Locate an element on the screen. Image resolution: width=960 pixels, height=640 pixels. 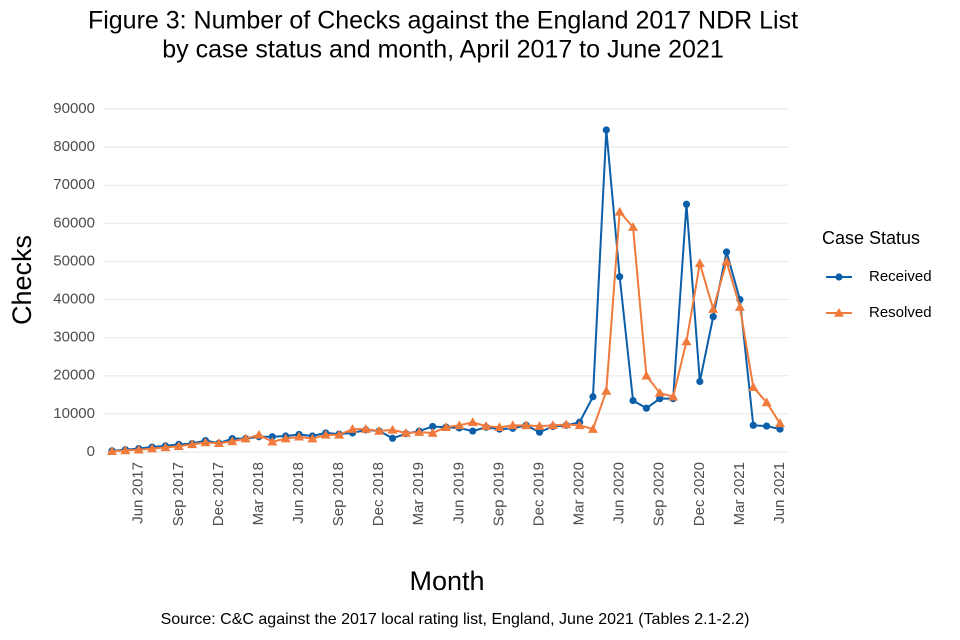
y-tick-label: 80000 is located at coordinates (74, 146).